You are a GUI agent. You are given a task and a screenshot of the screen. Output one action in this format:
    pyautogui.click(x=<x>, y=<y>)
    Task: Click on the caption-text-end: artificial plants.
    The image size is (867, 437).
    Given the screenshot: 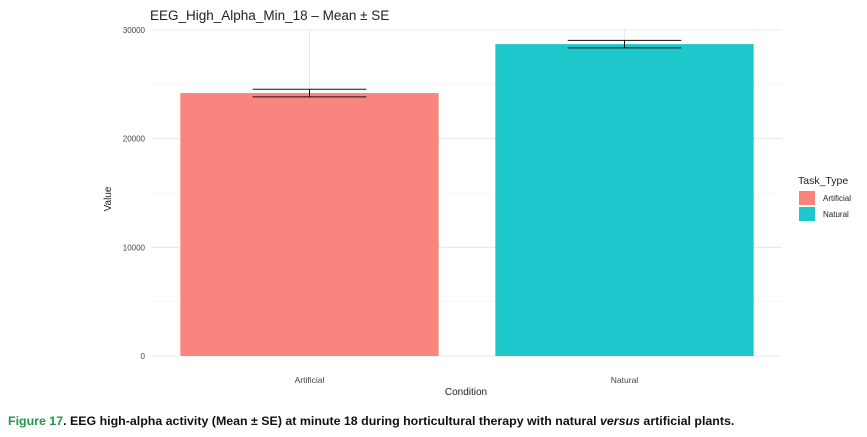 What is the action you would take?
    pyautogui.click(x=687, y=421)
    